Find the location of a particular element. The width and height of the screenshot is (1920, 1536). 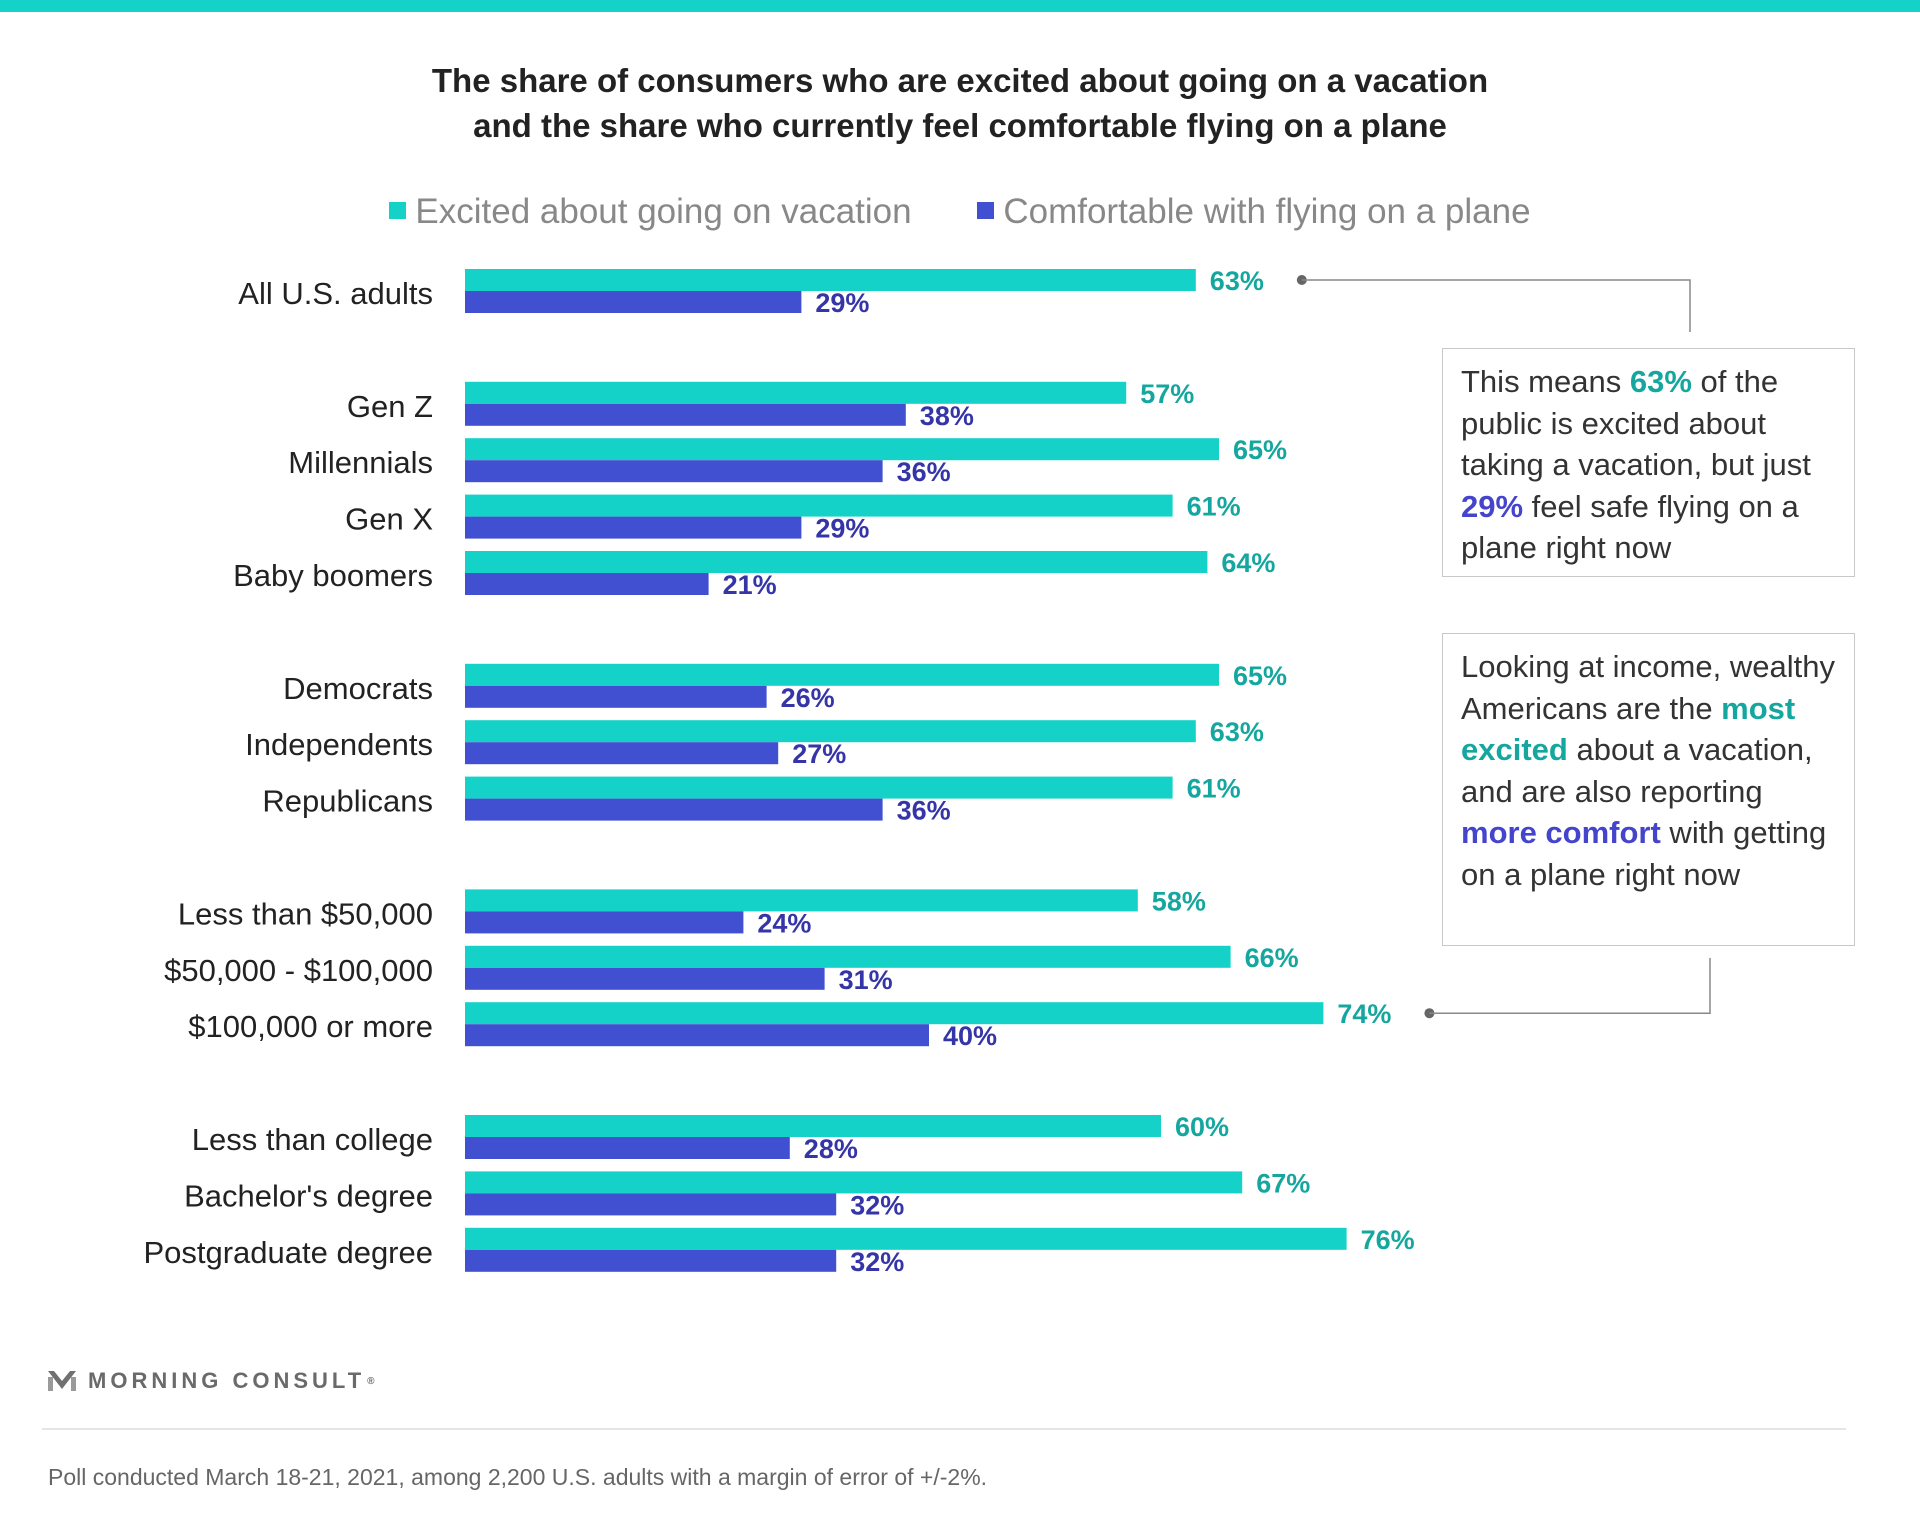

brand-name: MORNING CONSULT is located at coordinates (227, 1380).